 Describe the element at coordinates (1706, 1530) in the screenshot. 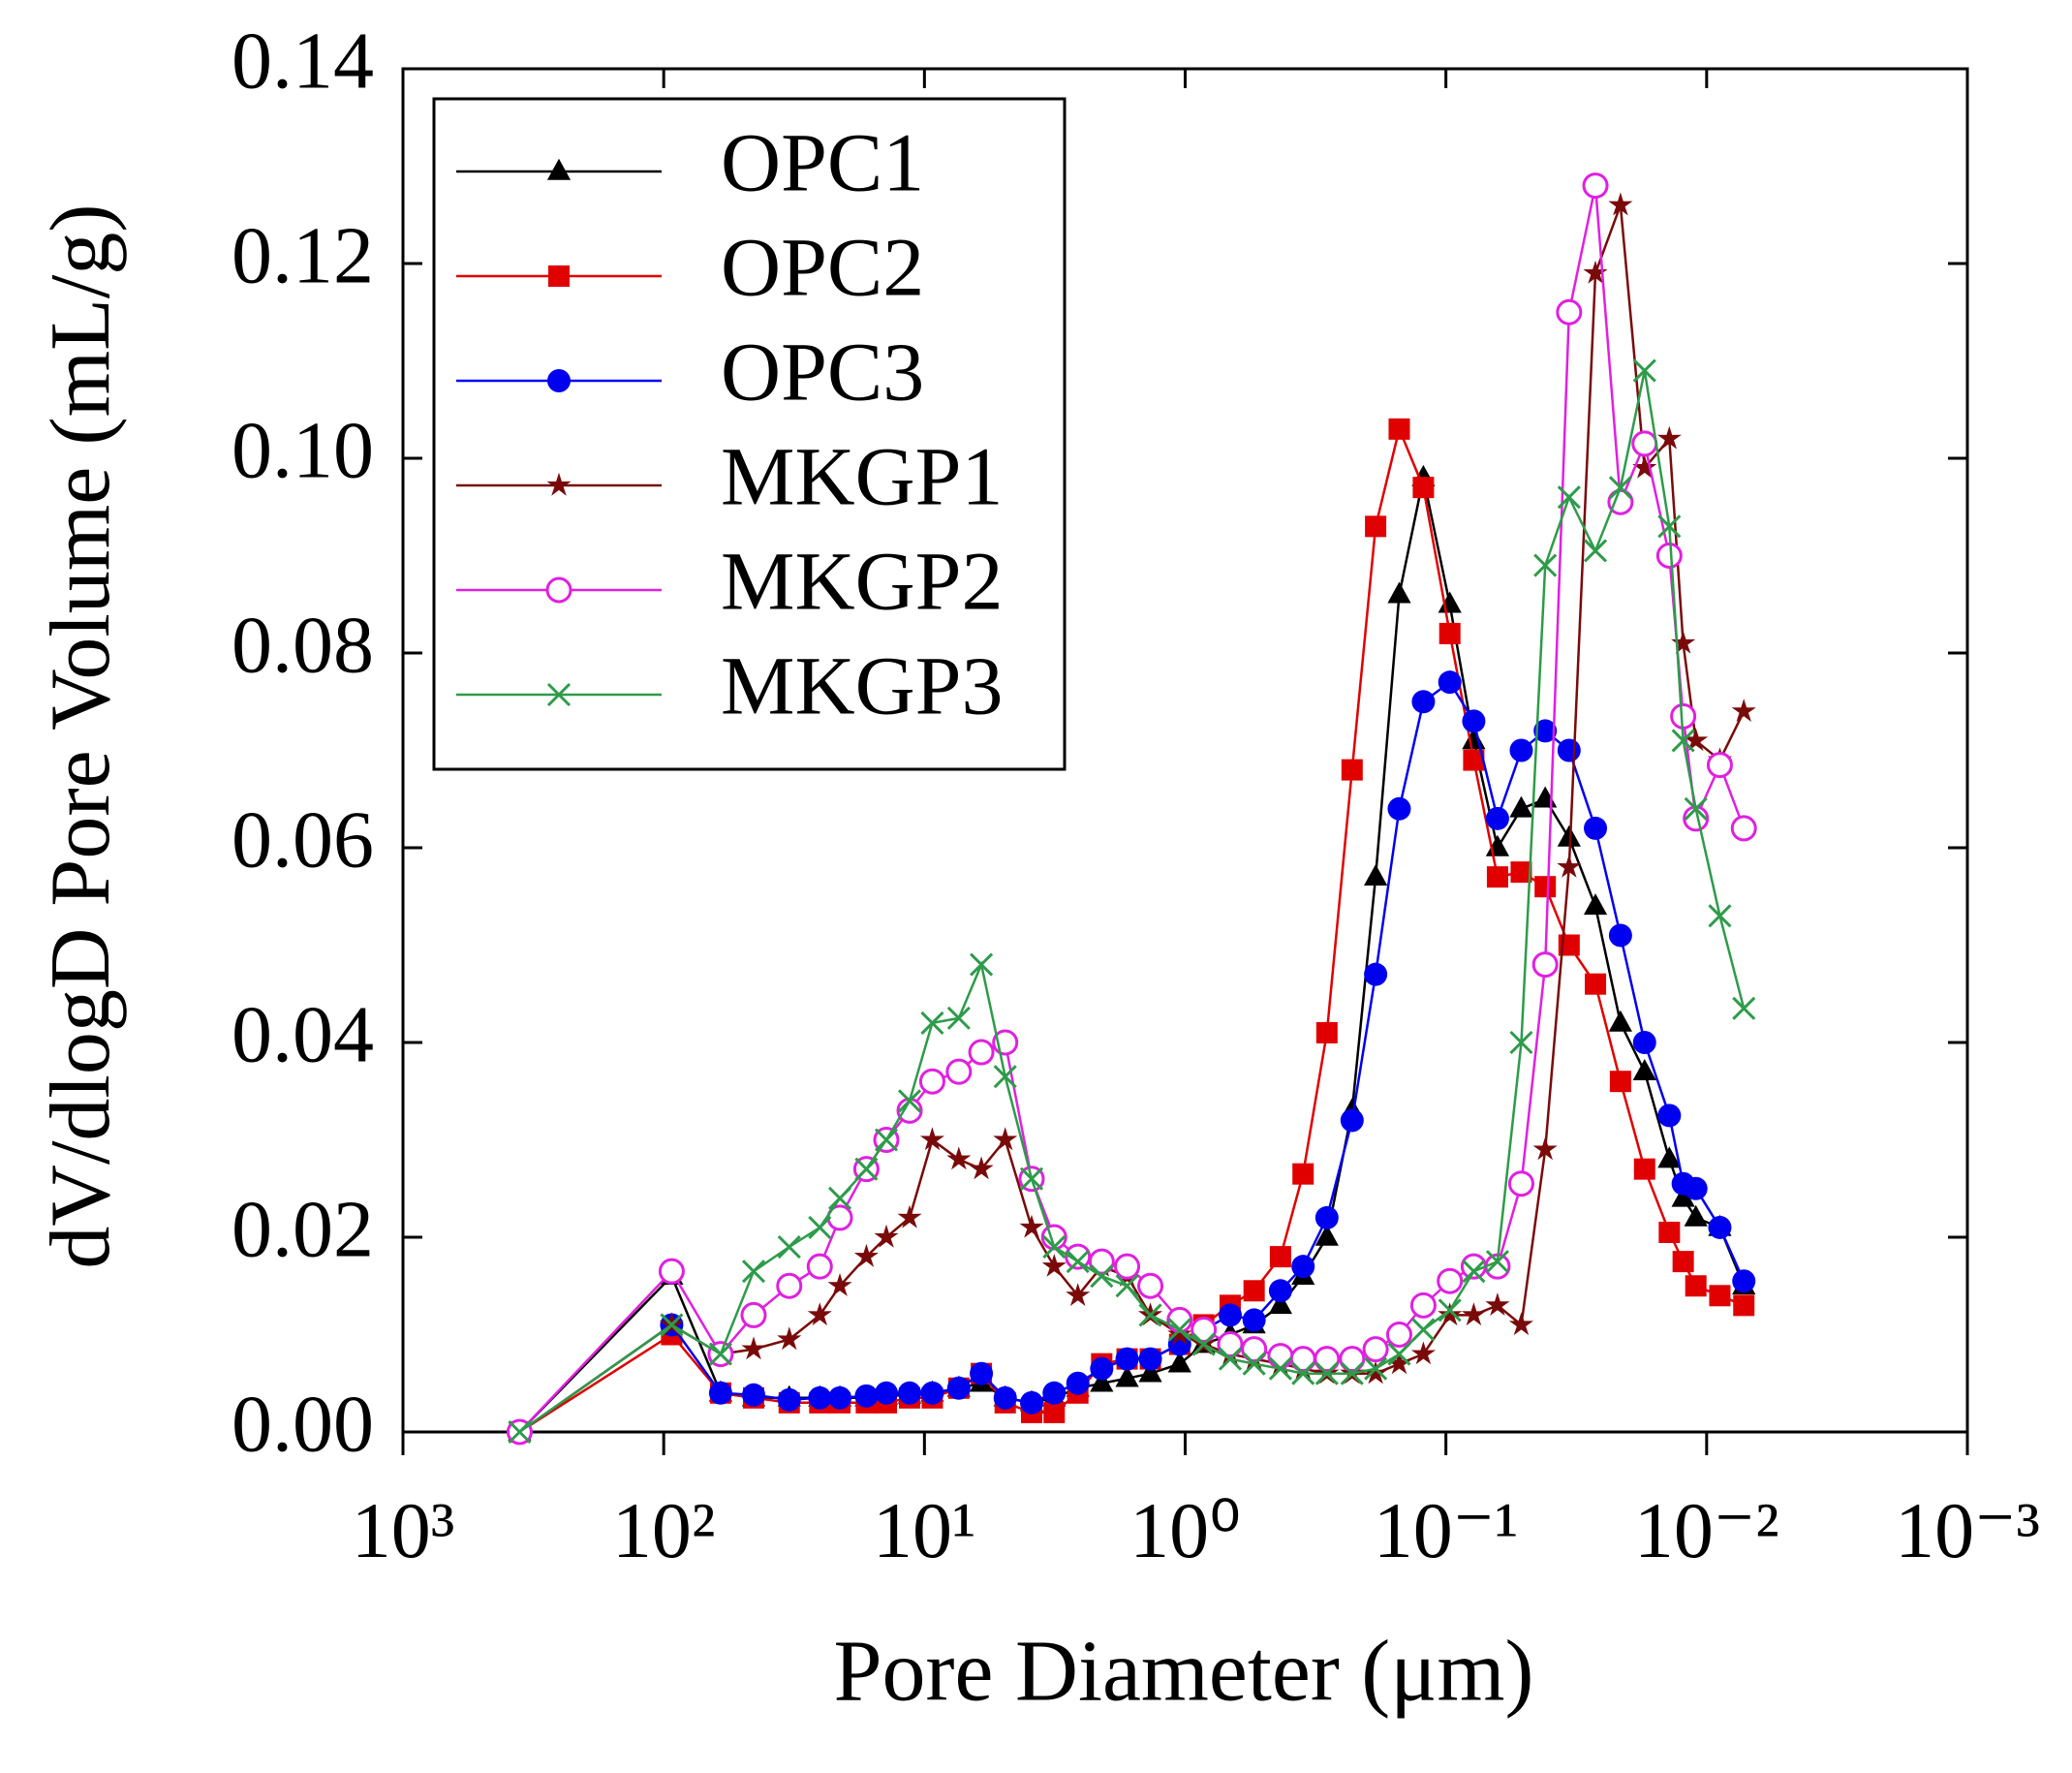

I see `x-tick-label: 10⁻²` at that location.